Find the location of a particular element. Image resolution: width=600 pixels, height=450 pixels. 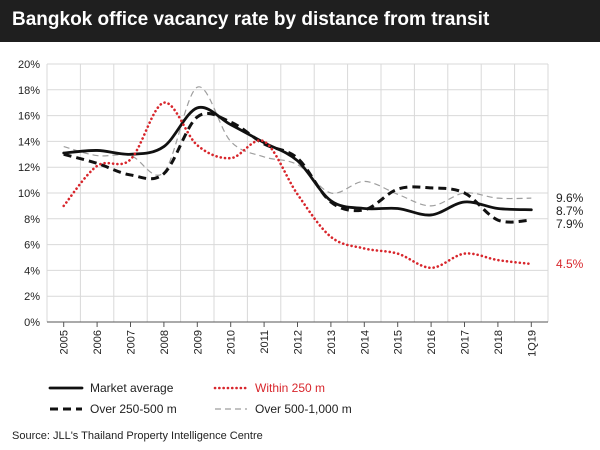

x-tick-label: 2006 is located at coordinates (98, 342).